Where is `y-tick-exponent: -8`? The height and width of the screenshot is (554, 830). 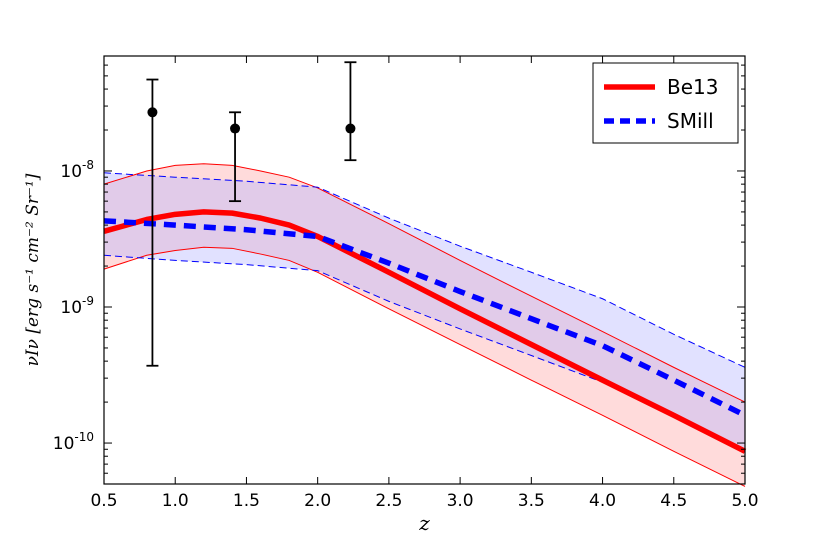 y-tick-exponent: -8 is located at coordinates (88, 165).